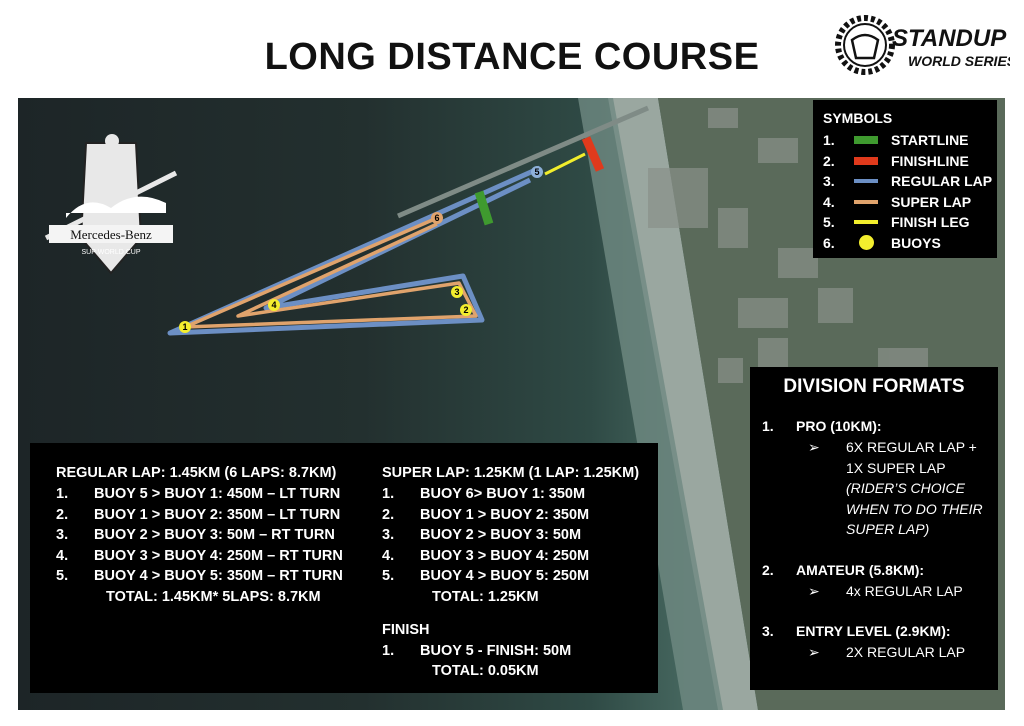 The image size is (1024, 726). Describe the element at coordinates (942, 181) in the screenshot. I see `legend-label: REGULAR LAP` at that location.